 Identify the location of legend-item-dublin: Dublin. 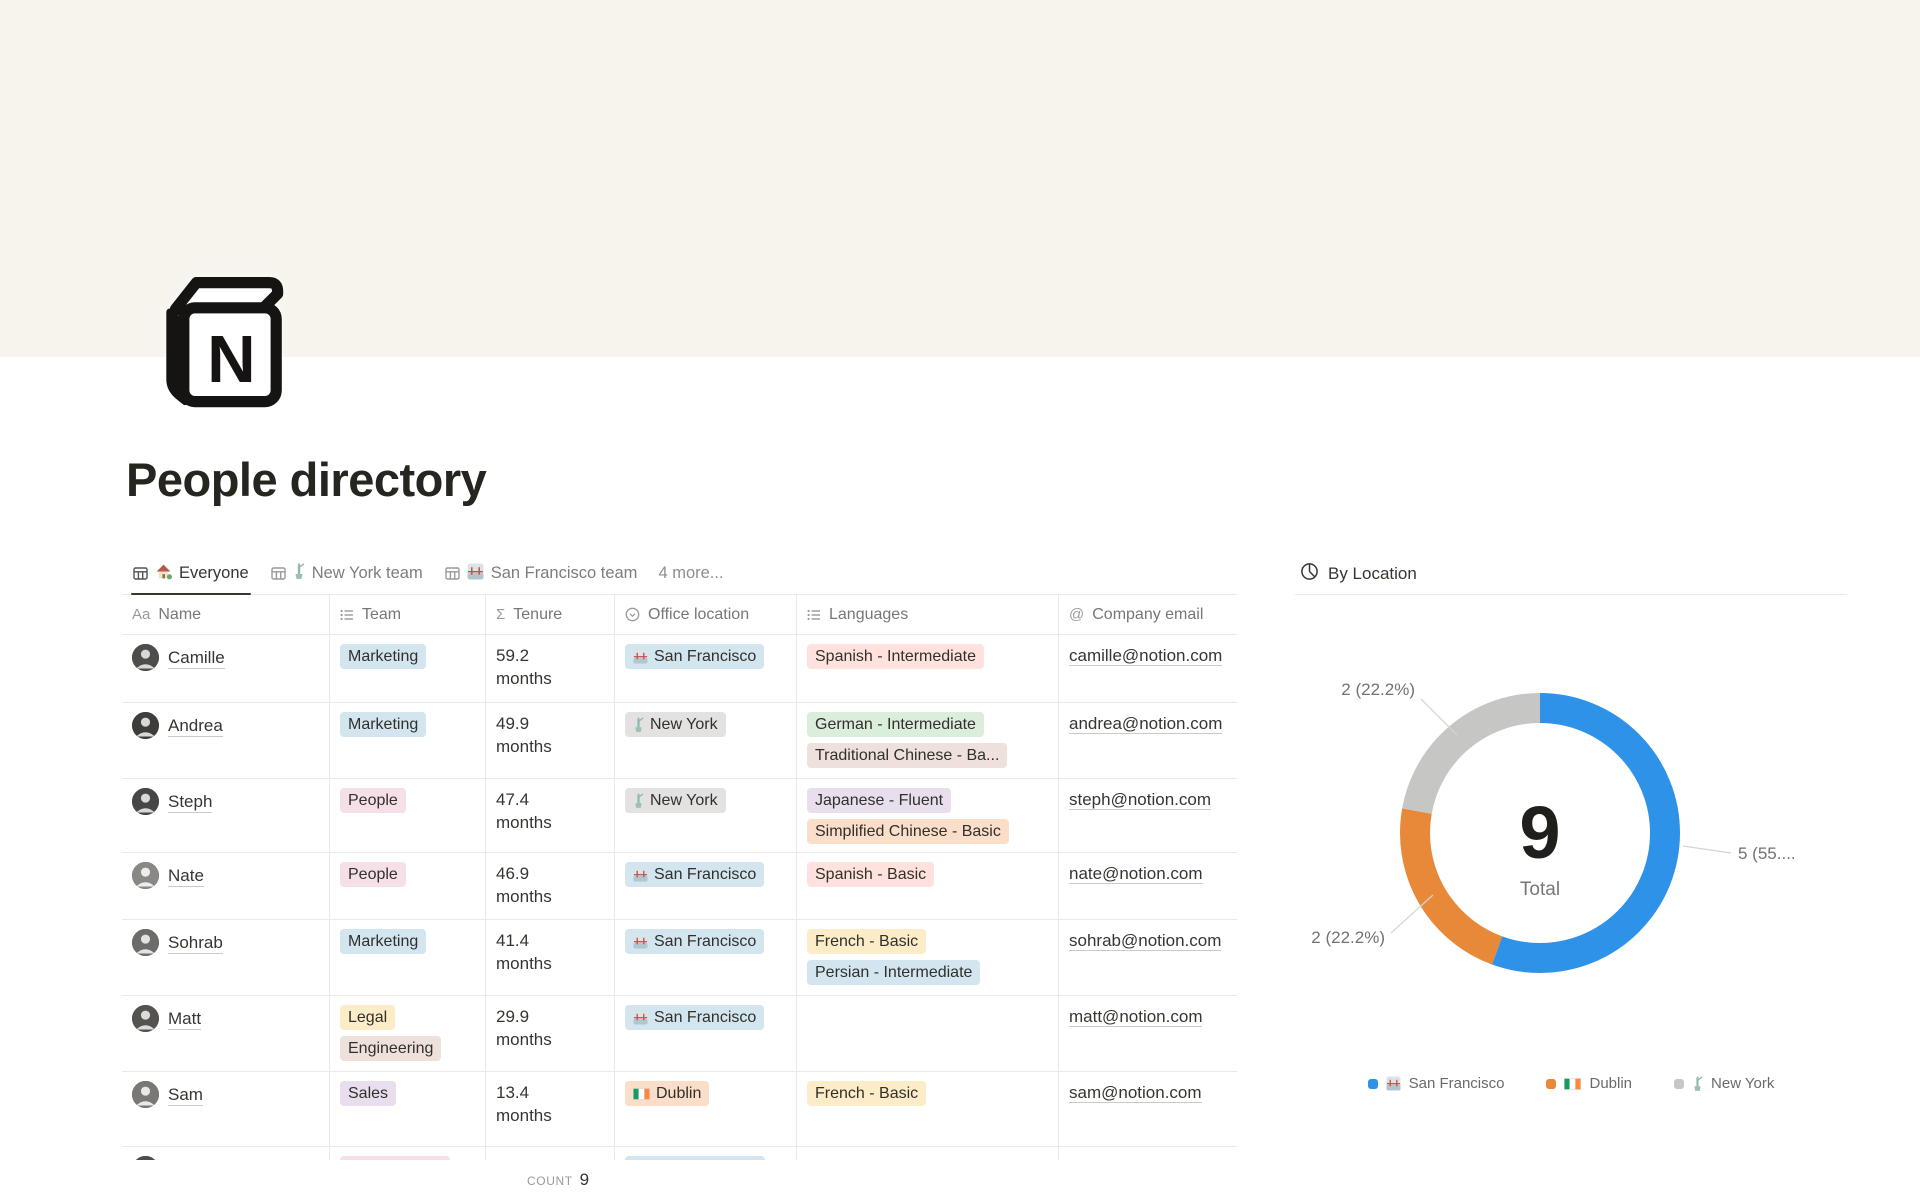
(1589, 1083).